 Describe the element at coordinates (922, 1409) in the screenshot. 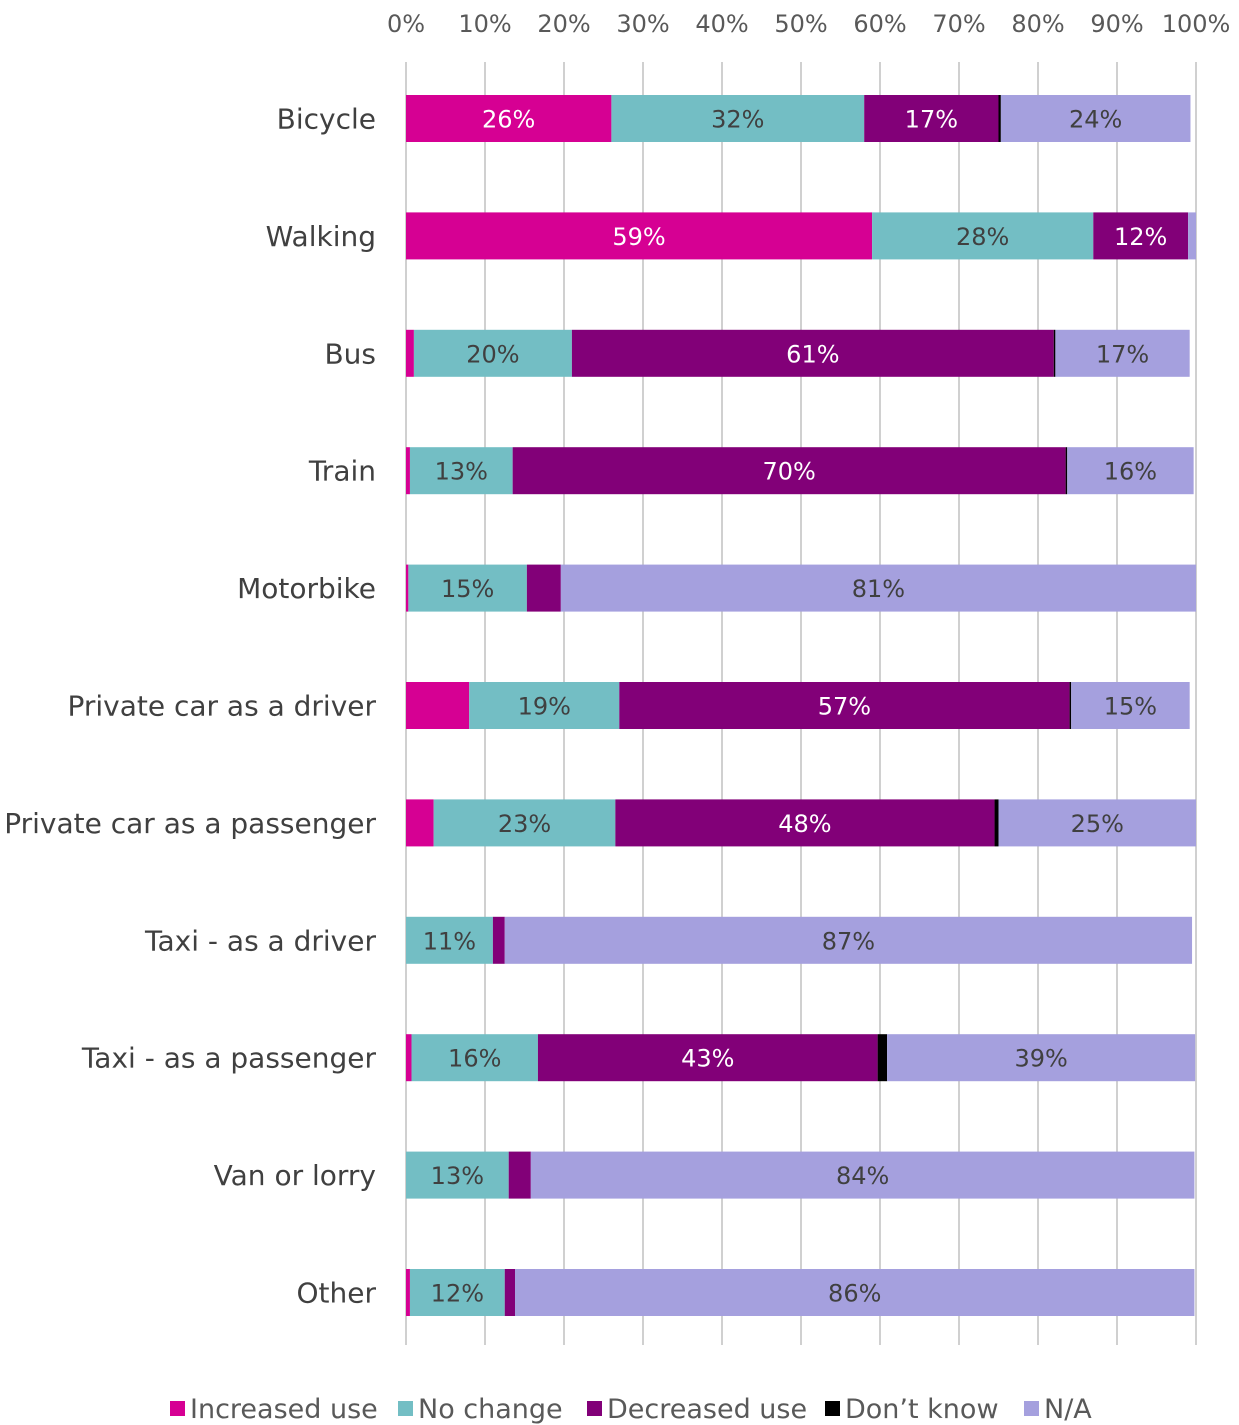

I see `legend-label: Don’t know` at that location.